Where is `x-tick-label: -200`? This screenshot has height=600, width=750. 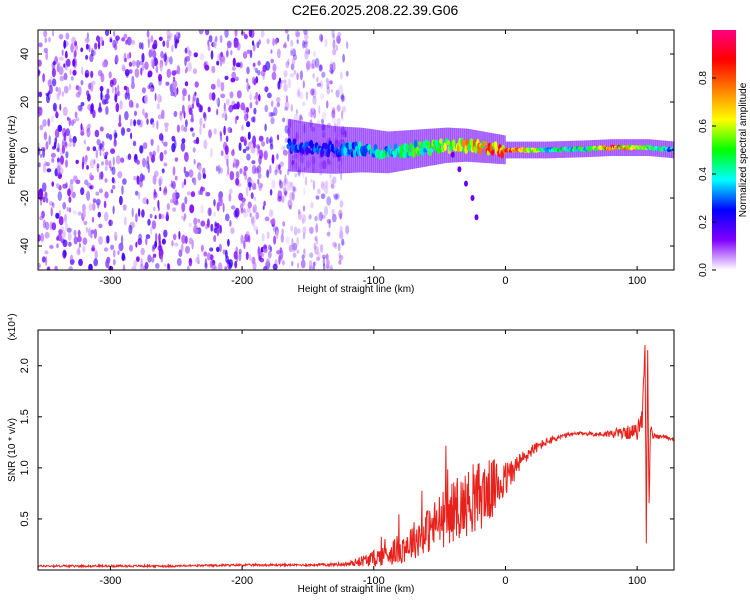 x-tick-label: -200 is located at coordinates (242, 581).